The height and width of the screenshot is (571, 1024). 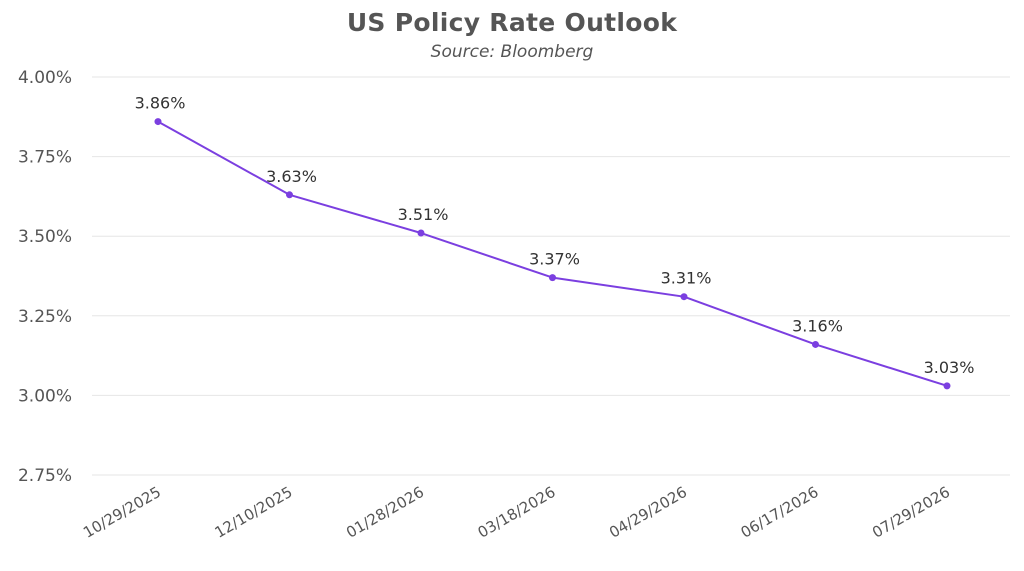 I want to click on x-tick-label: 12/10/2025, so click(x=254, y=512).